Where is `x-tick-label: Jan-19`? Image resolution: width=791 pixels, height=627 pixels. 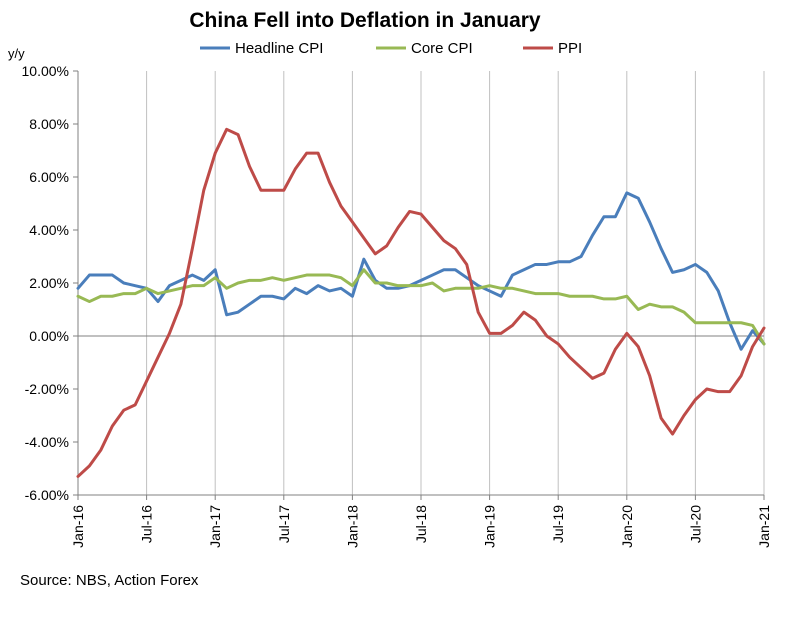
x-tick-label: Jan-19 is located at coordinates (490, 526).